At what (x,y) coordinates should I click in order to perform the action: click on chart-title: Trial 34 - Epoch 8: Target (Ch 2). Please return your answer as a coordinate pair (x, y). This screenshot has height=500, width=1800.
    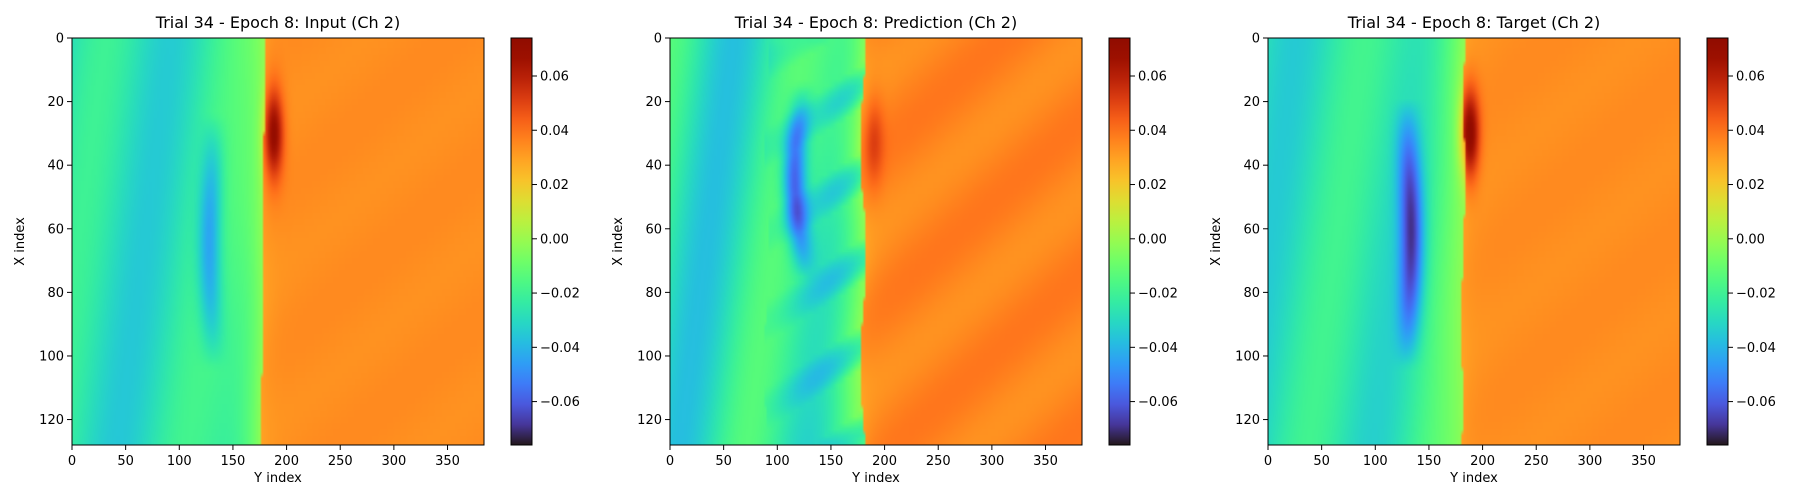
    Looking at the image, I should click on (1473, 22).